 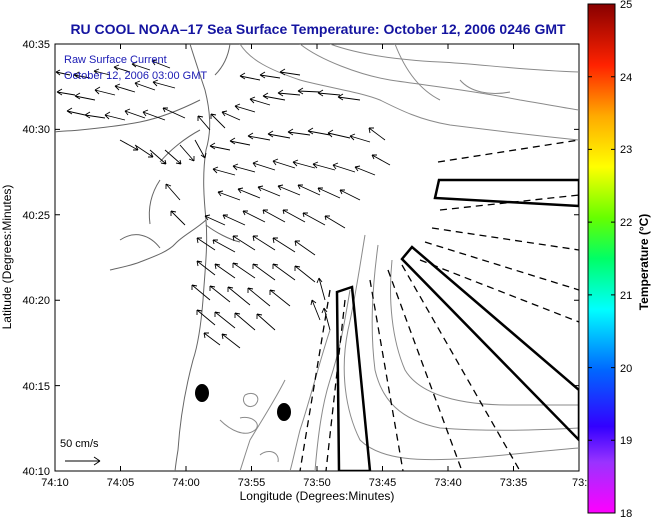 I want to click on colorbar-tick-label: 25, so click(x=626, y=5).